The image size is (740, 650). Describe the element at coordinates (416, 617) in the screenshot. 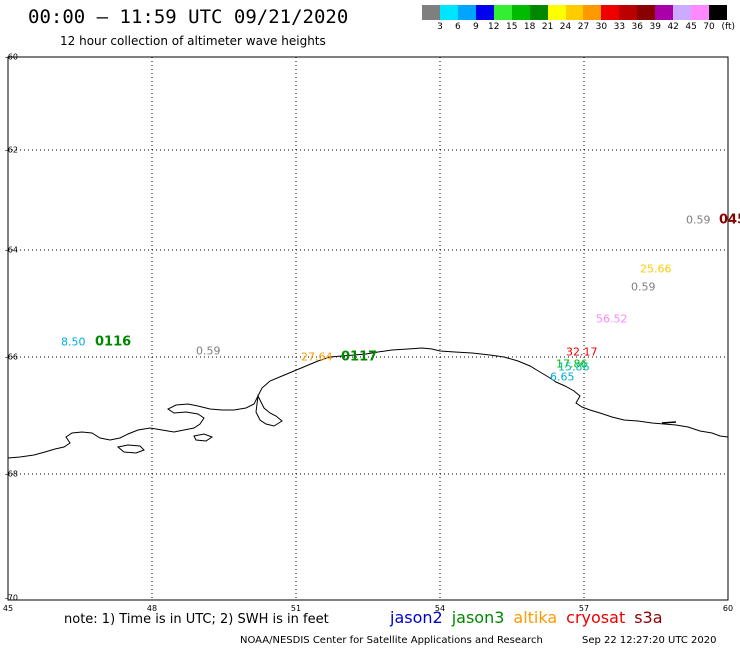

I see `satellite-name: jason2` at that location.